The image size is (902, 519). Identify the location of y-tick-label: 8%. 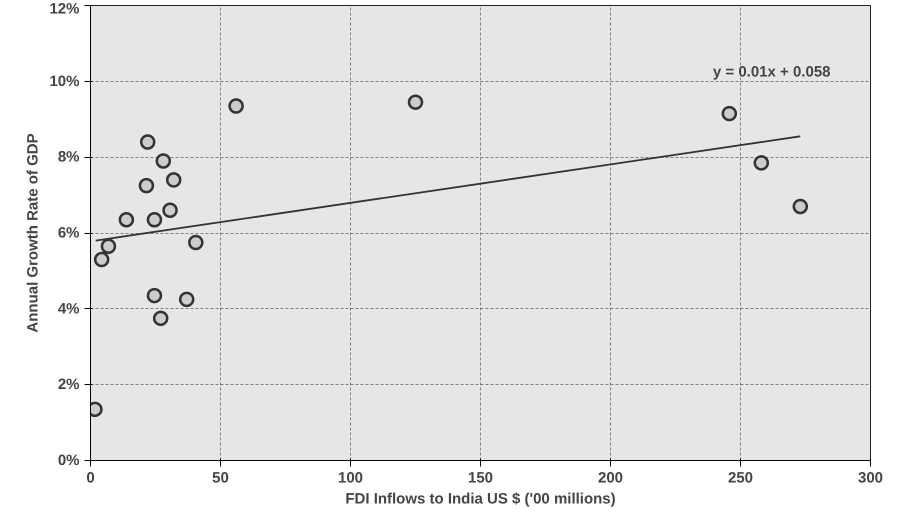
(69, 157).